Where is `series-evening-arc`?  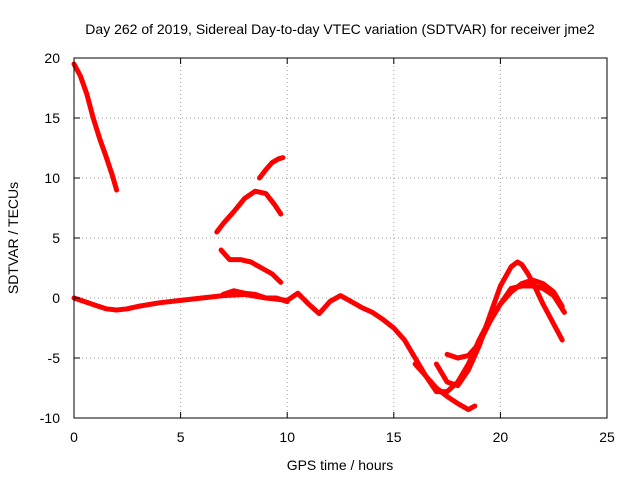
series-evening-arc is located at coordinates (504, 319).